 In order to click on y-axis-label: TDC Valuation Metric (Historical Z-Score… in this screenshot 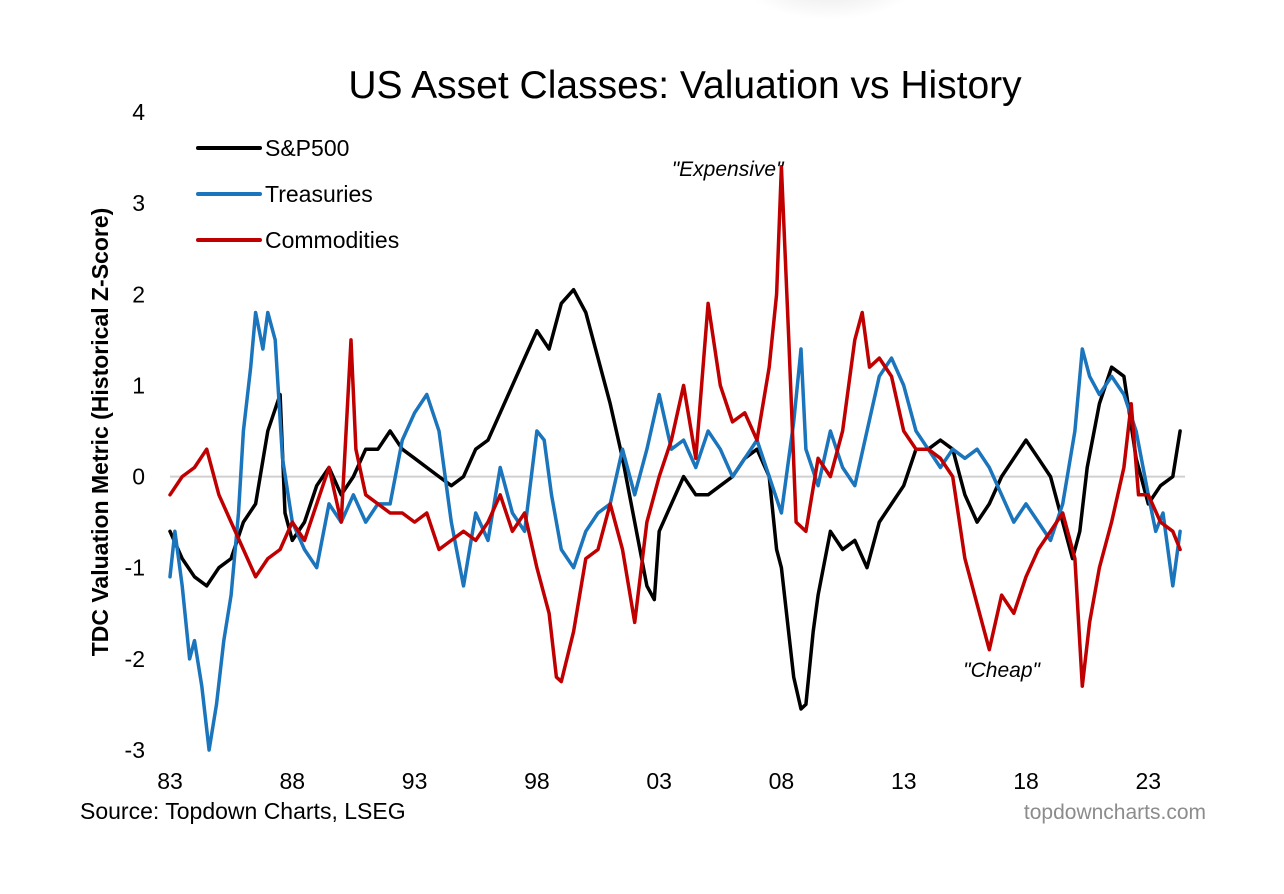, I will do `click(100, 432)`.